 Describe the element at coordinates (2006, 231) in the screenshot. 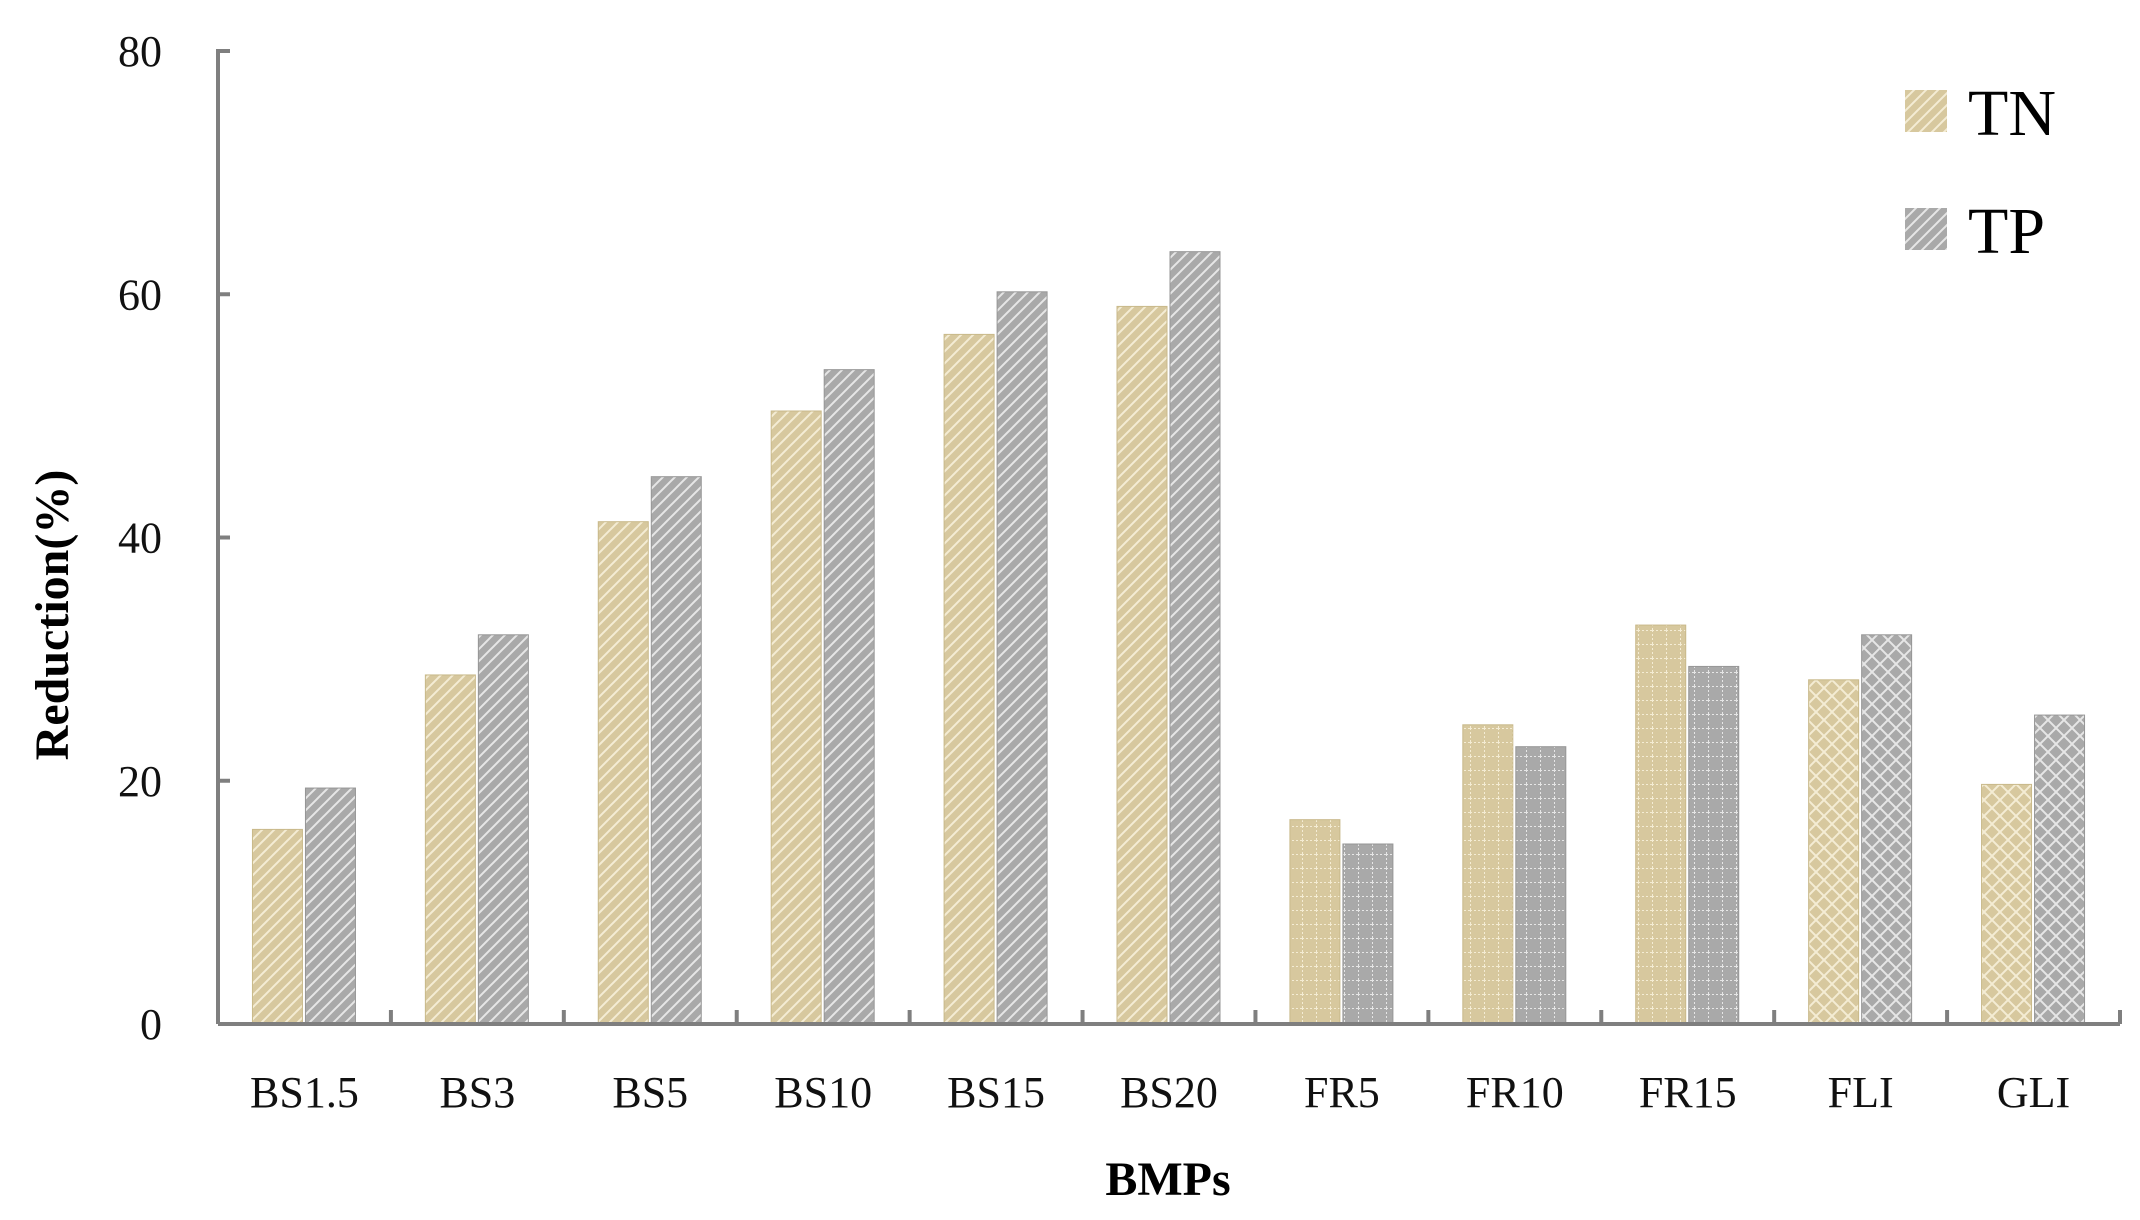

I see `legend-label-tp: TP` at that location.